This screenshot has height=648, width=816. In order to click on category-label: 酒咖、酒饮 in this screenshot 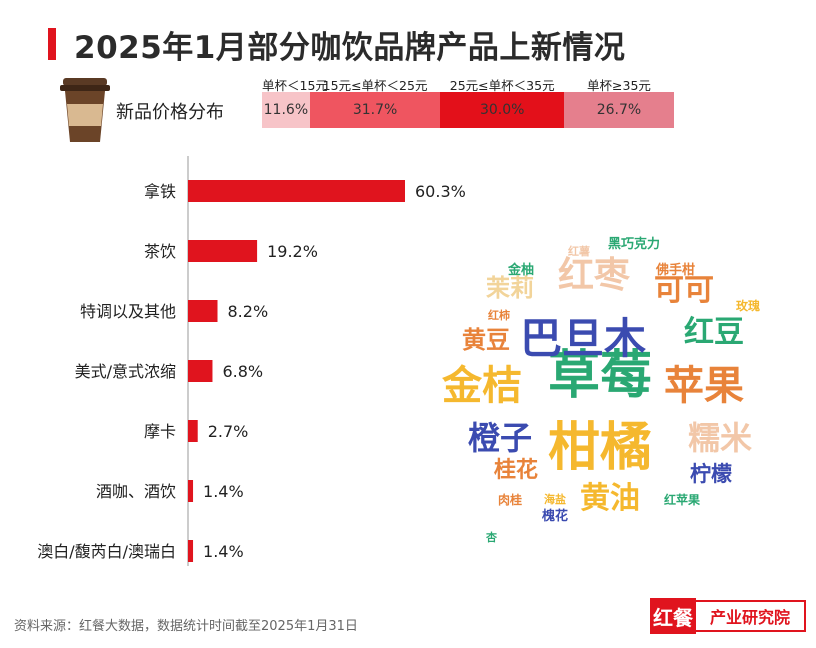, I will do `click(136, 491)`.